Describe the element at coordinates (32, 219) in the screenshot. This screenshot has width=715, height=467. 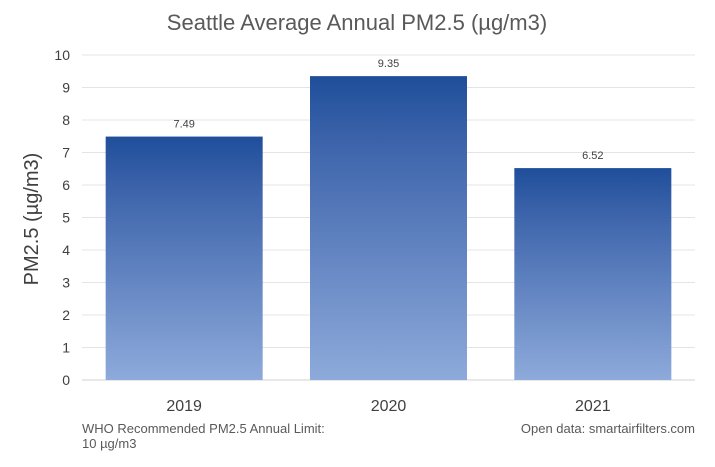
I see `y-axis-label: PM2.5 (µg/m3)` at that location.